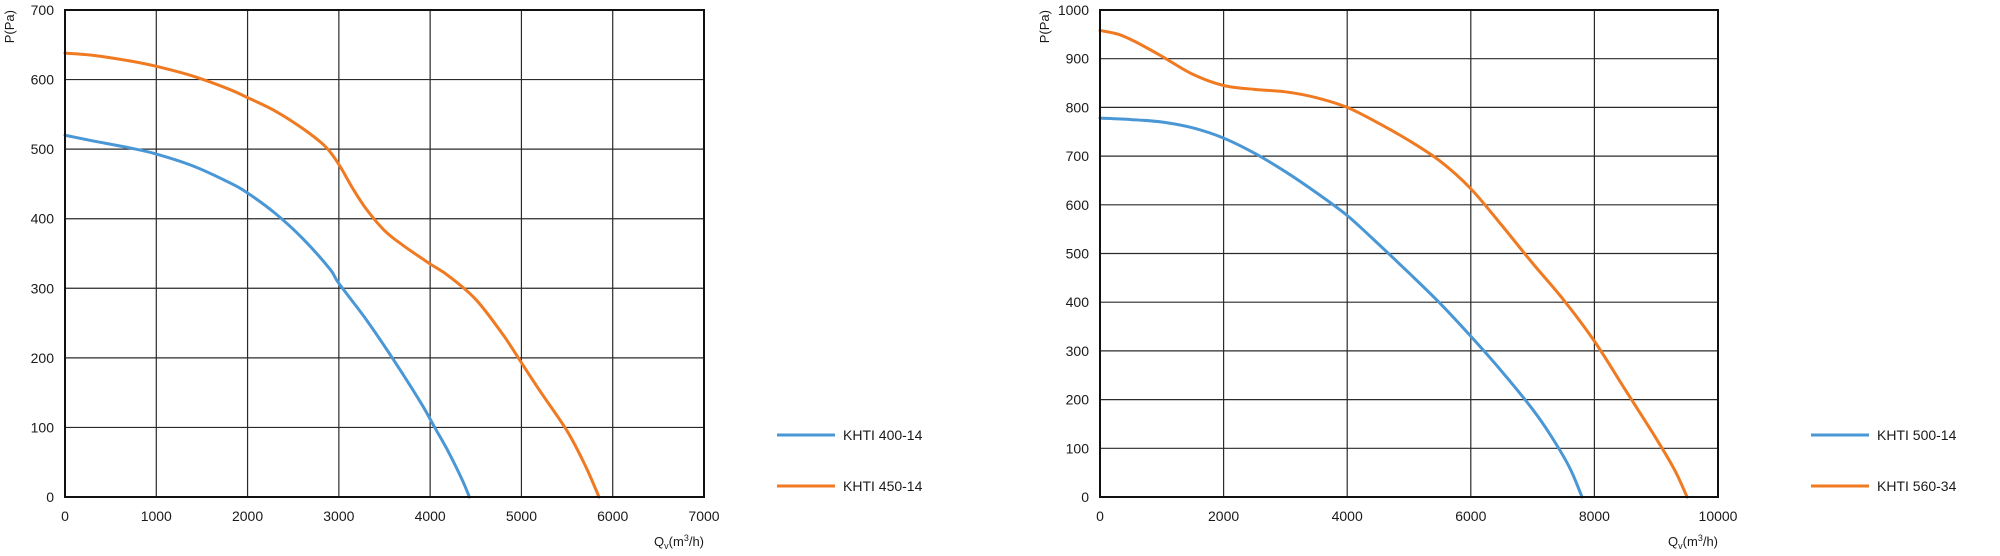 This screenshot has height=556, width=2000. What do you see at coordinates (521, 516) in the screenshot?
I see `chart-1-x-tick-label: 5000` at bounding box center [521, 516].